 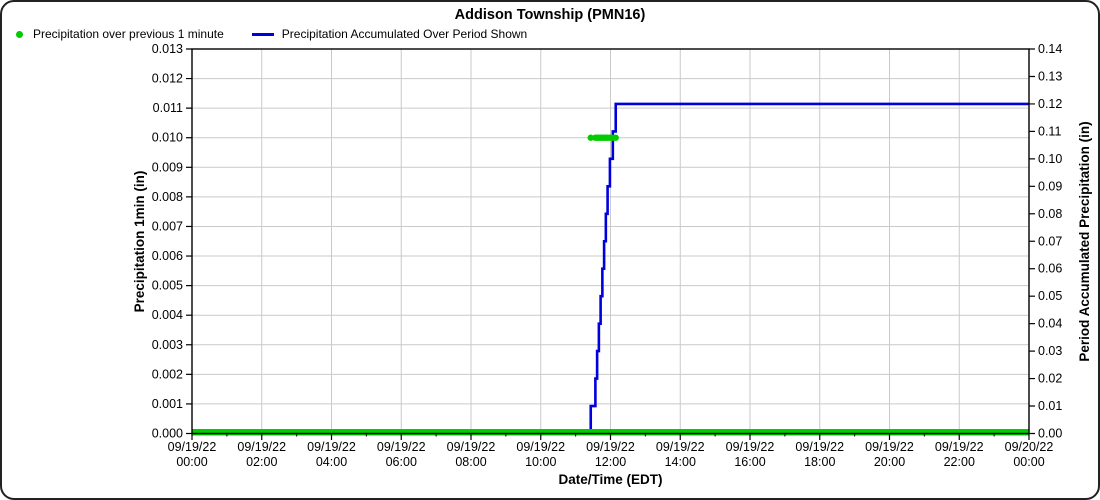 I want to click on svg-text: 0.013, so click(x=167, y=49).